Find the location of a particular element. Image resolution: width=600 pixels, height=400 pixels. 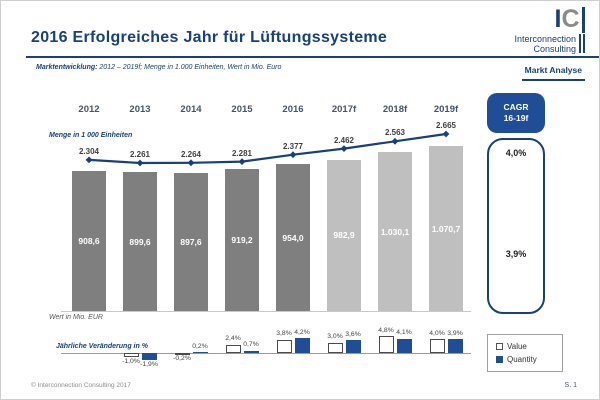

yoy-value-bar-2016 is located at coordinates (284, 346).